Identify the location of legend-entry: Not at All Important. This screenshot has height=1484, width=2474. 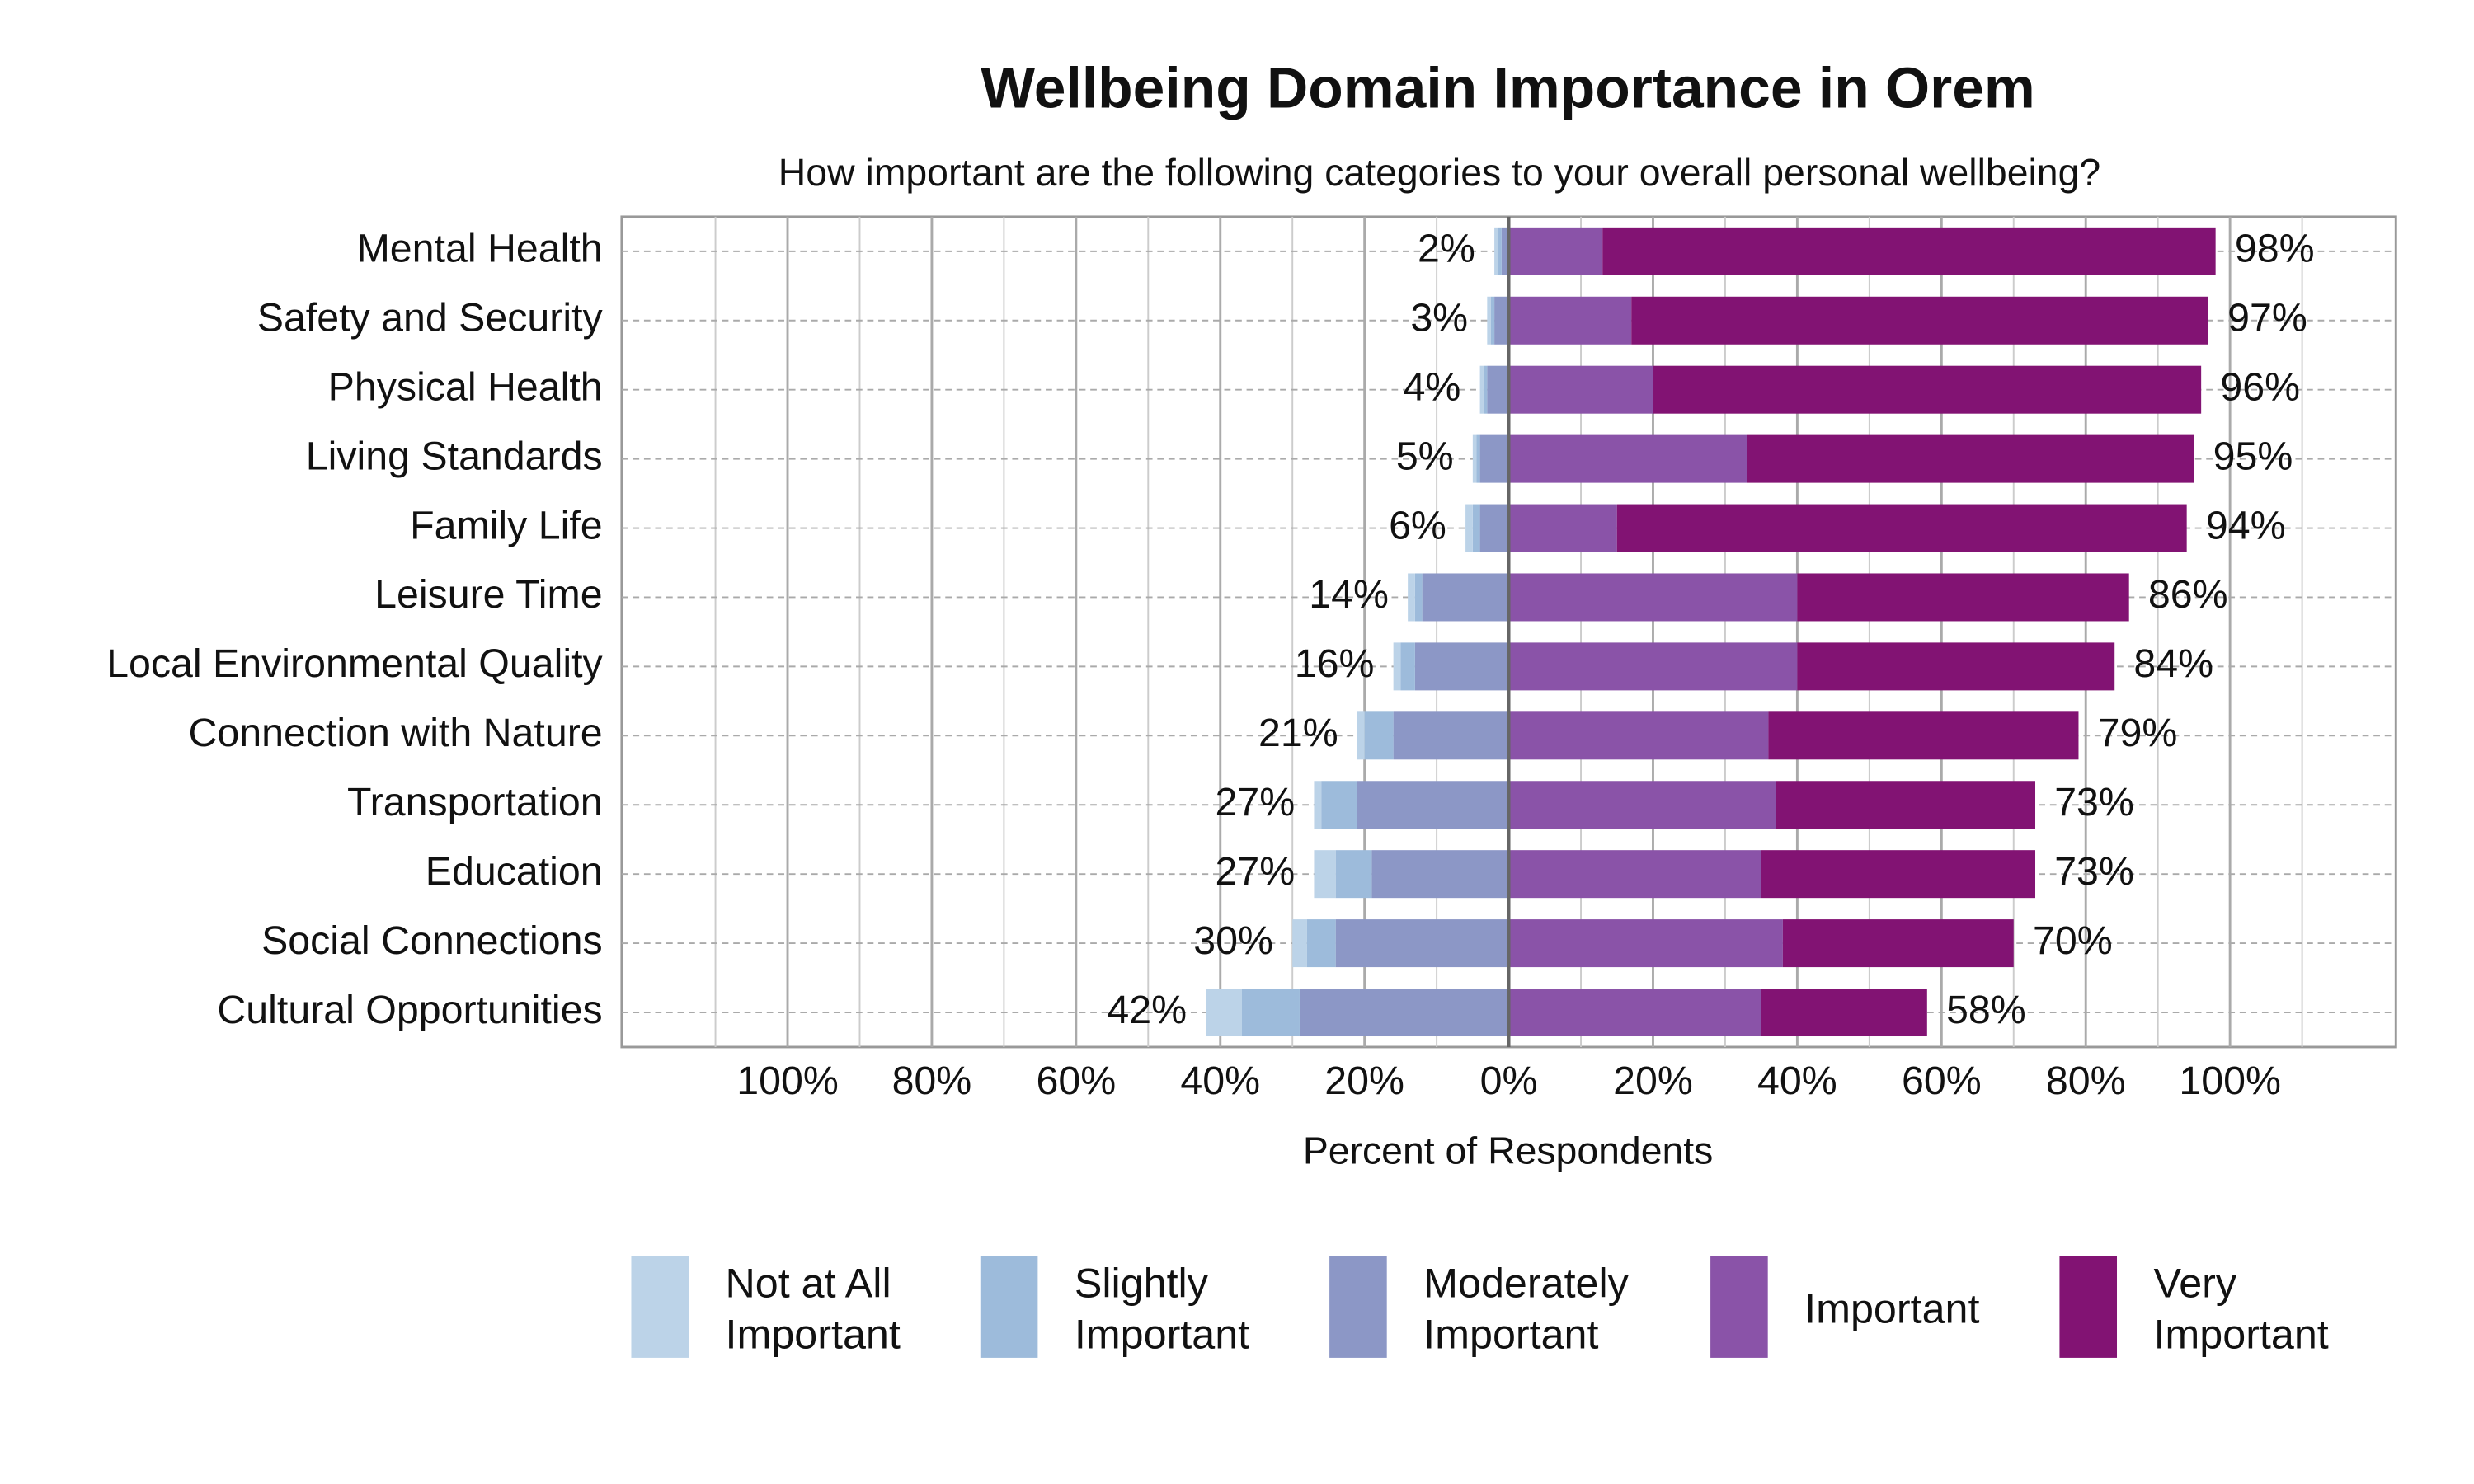
(813, 1308).